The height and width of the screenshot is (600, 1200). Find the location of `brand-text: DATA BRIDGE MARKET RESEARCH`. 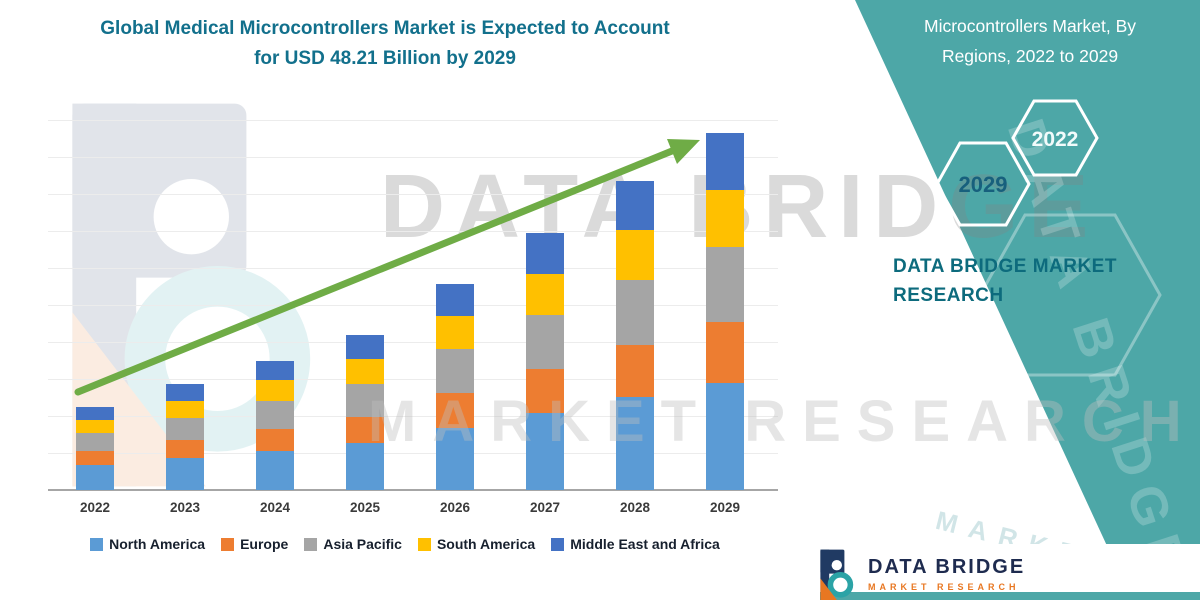

brand-text: DATA BRIDGE MARKET RESEARCH is located at coordinates (1013, 281).